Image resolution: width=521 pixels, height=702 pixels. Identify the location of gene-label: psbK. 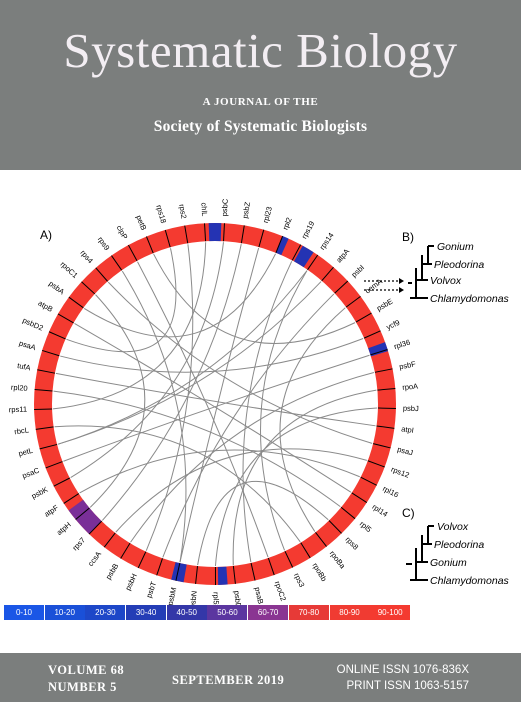
(39, 493).